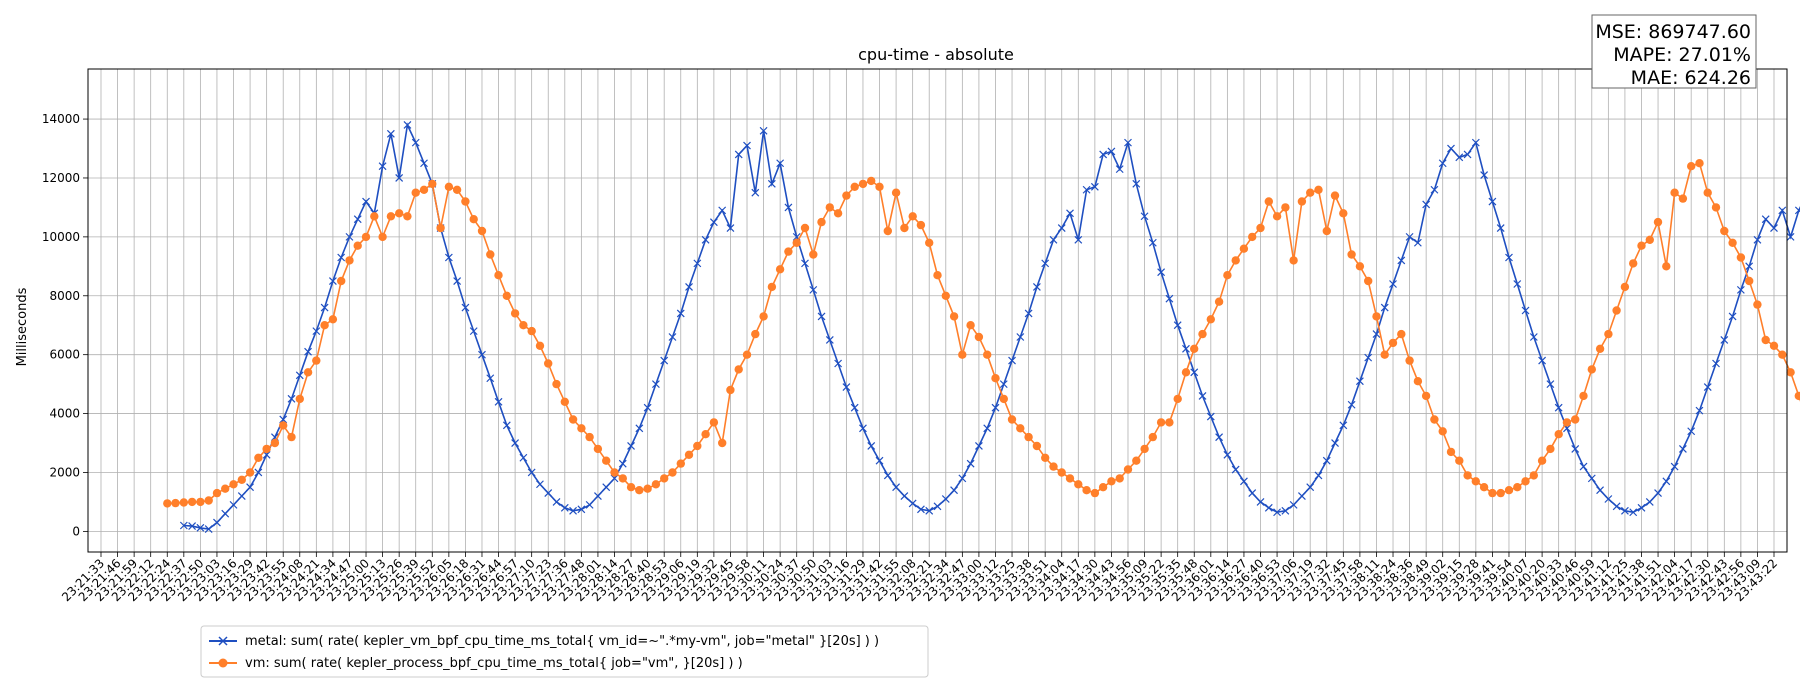  What do you see at coordinates (64, 296) in the screenshot?
I see `y-tick-label: 8000` at bounding box center [64, 296].